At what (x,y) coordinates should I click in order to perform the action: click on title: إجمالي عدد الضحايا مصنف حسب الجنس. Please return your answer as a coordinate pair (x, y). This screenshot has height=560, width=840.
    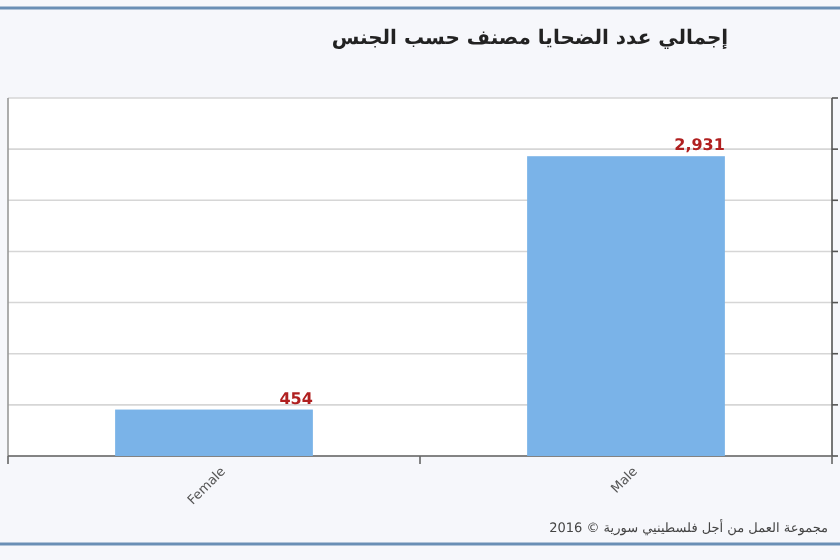
    Looking at the image, I should click on (530, 39).